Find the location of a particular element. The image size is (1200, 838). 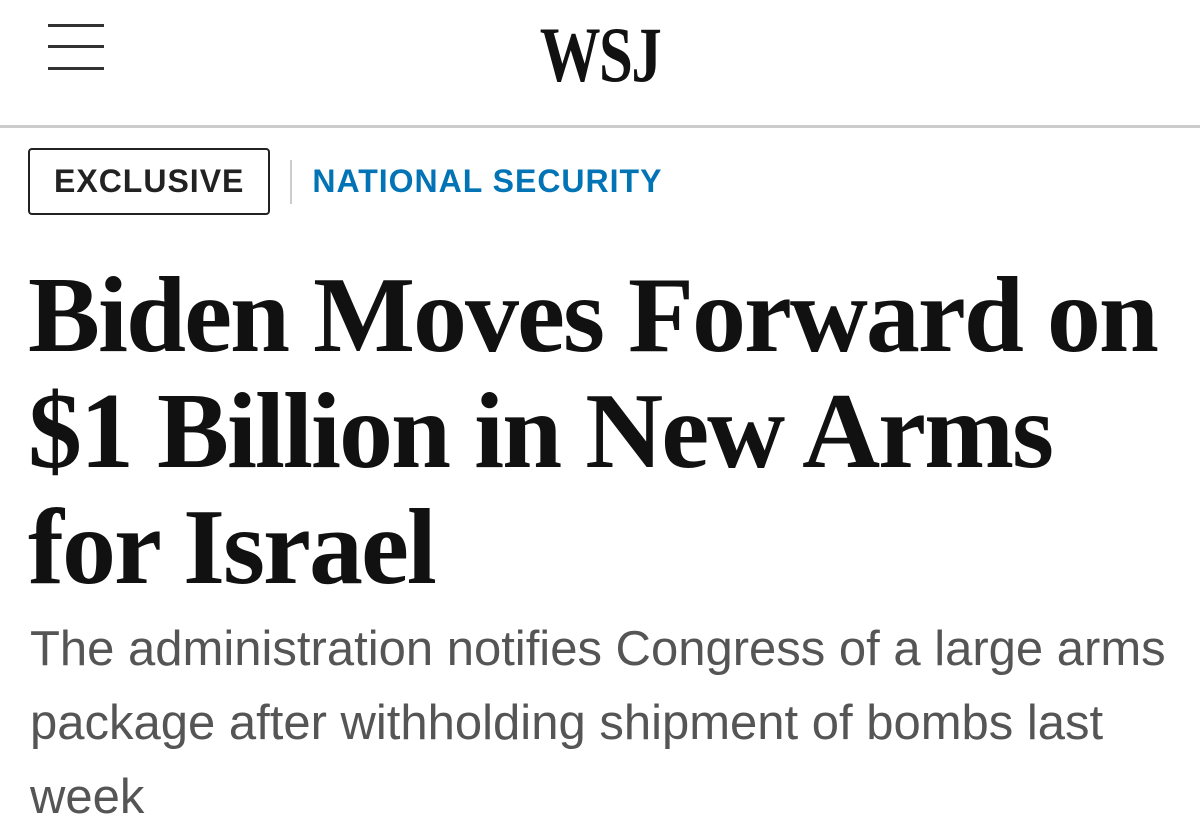

tags: EXCLUSIVE NATIONAL SECURITY is located at coordinates (345, 181).